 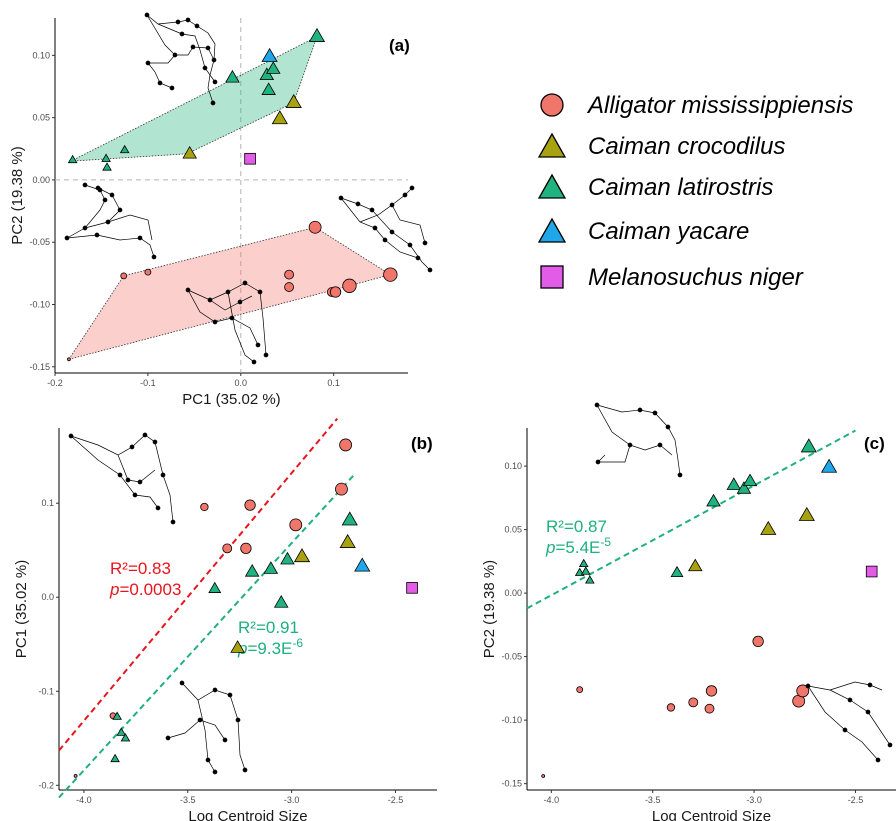 I want to click on y-axis-label: PC1 (35.02 %), so click(x=21, y=609).